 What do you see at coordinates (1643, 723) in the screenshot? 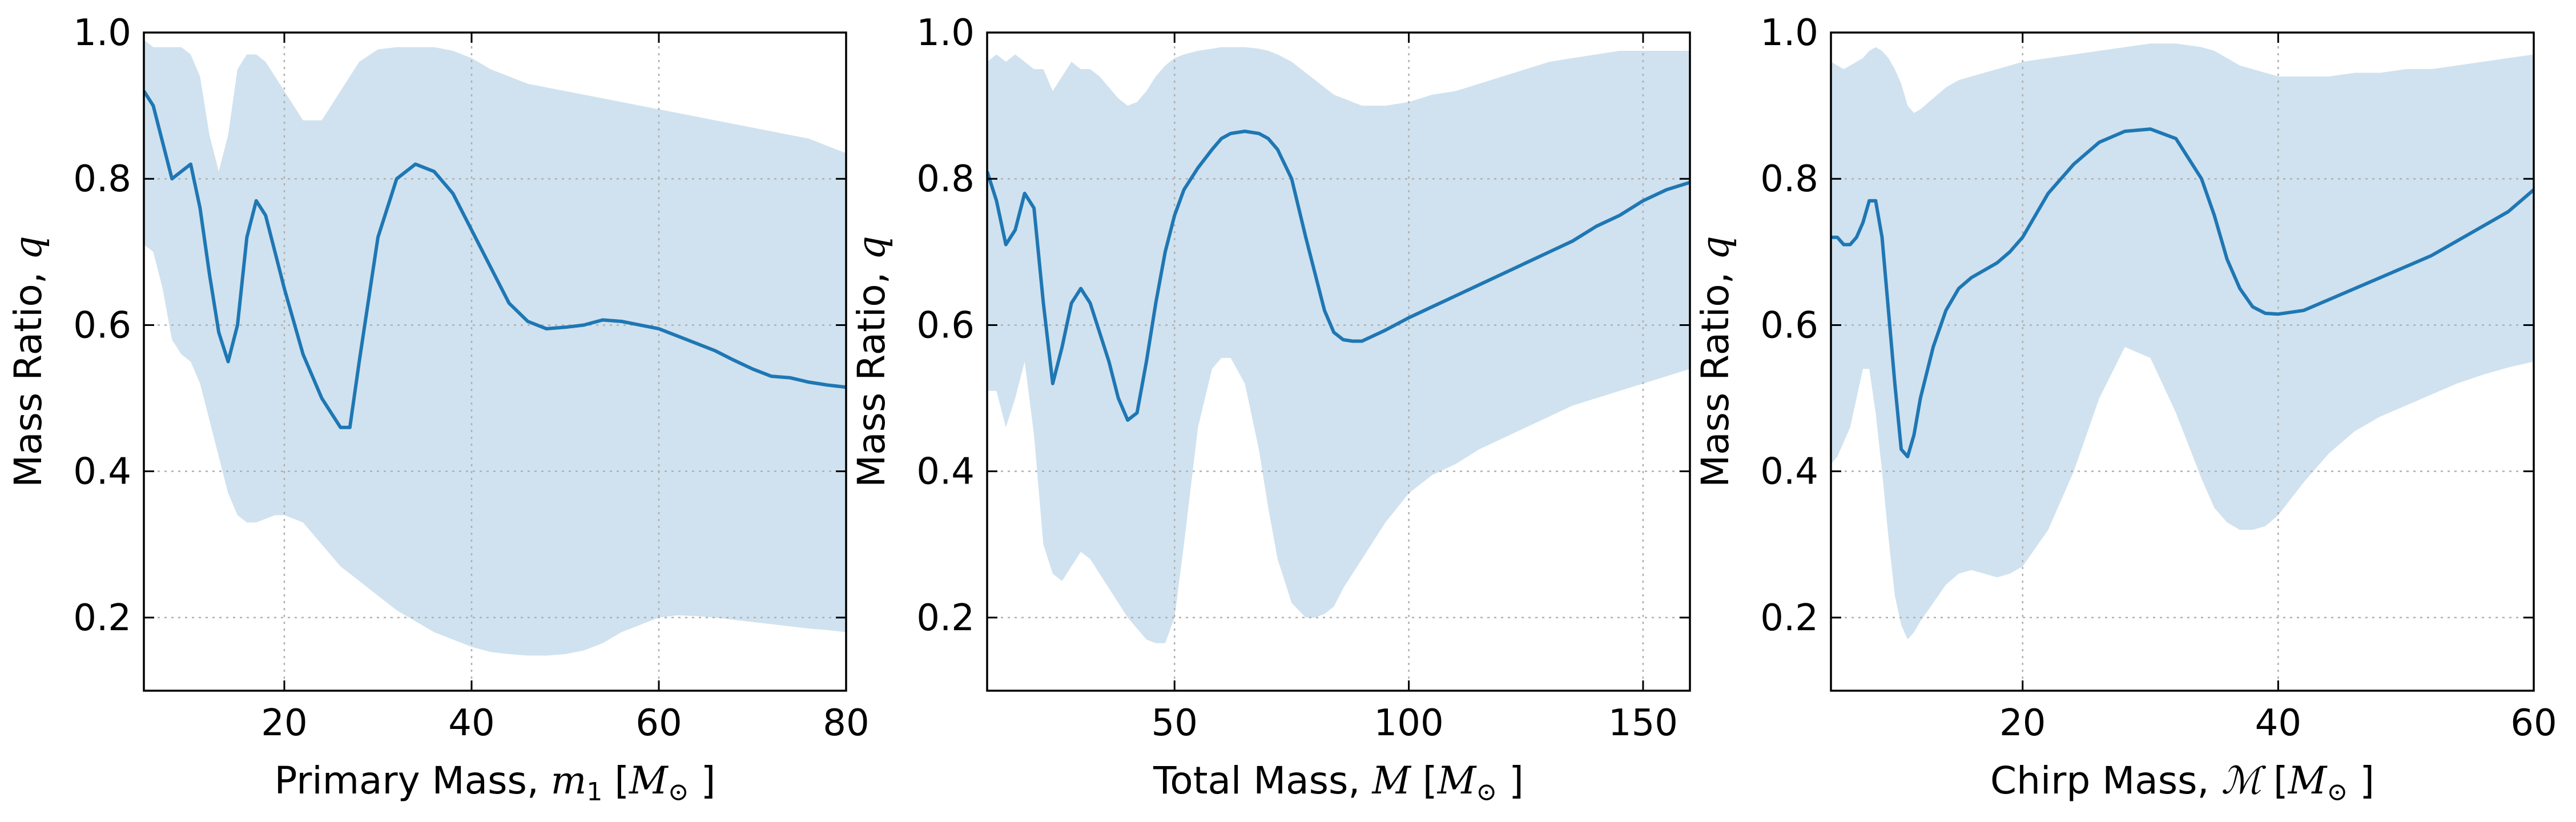
I see `x-tick-label: 150` at bounding box center [1643, 723].